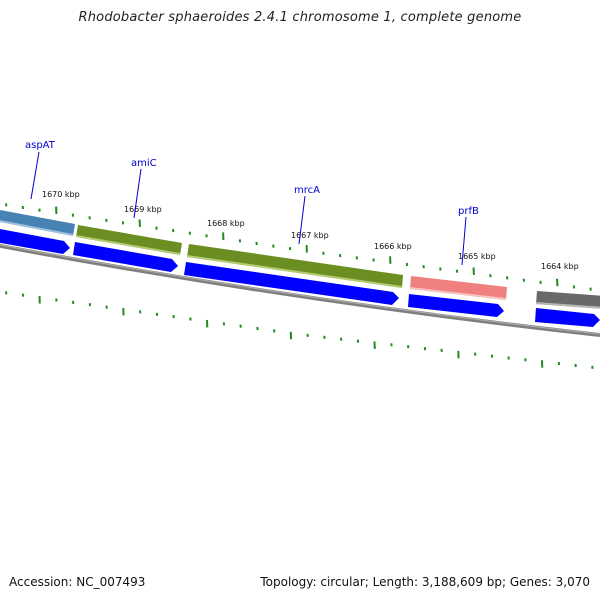 This screenshot has width=600, height=600. I want to click on ruler-minor-ticks, so click(298, 247).